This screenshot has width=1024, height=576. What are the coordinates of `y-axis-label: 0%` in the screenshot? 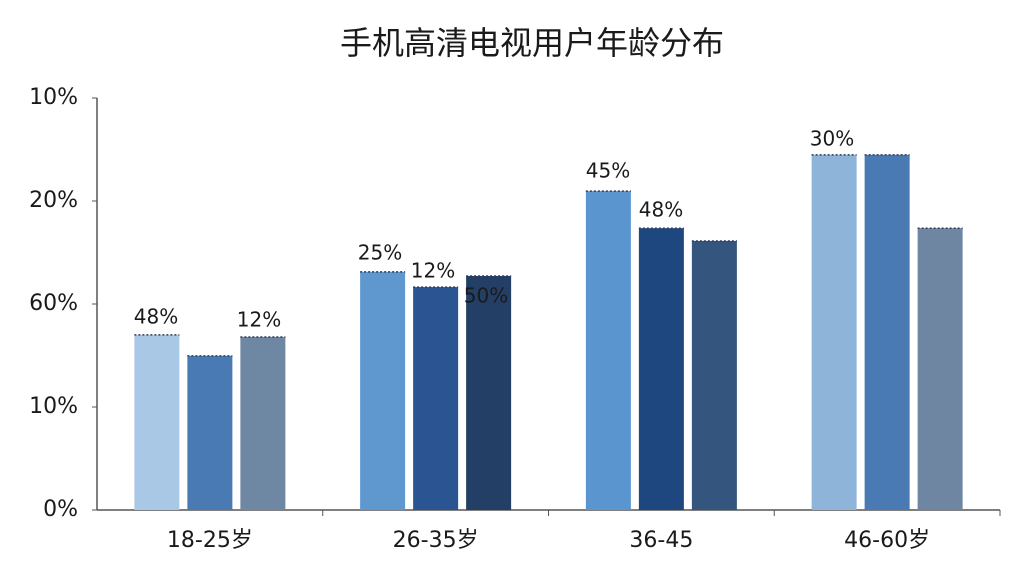 It's located at (60, 509).